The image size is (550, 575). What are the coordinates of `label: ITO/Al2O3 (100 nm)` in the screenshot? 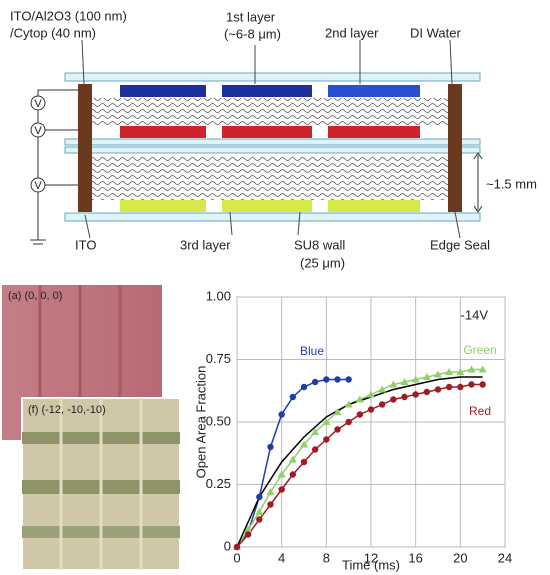 It's located at (68, 15).